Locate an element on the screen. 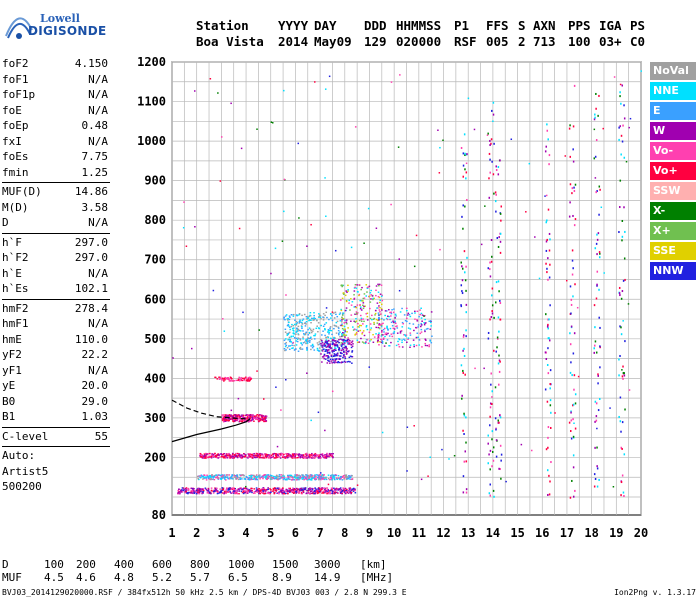 The image size is (700, 600). param-row: foEs 7.75 is located at coordinates (55, 157).